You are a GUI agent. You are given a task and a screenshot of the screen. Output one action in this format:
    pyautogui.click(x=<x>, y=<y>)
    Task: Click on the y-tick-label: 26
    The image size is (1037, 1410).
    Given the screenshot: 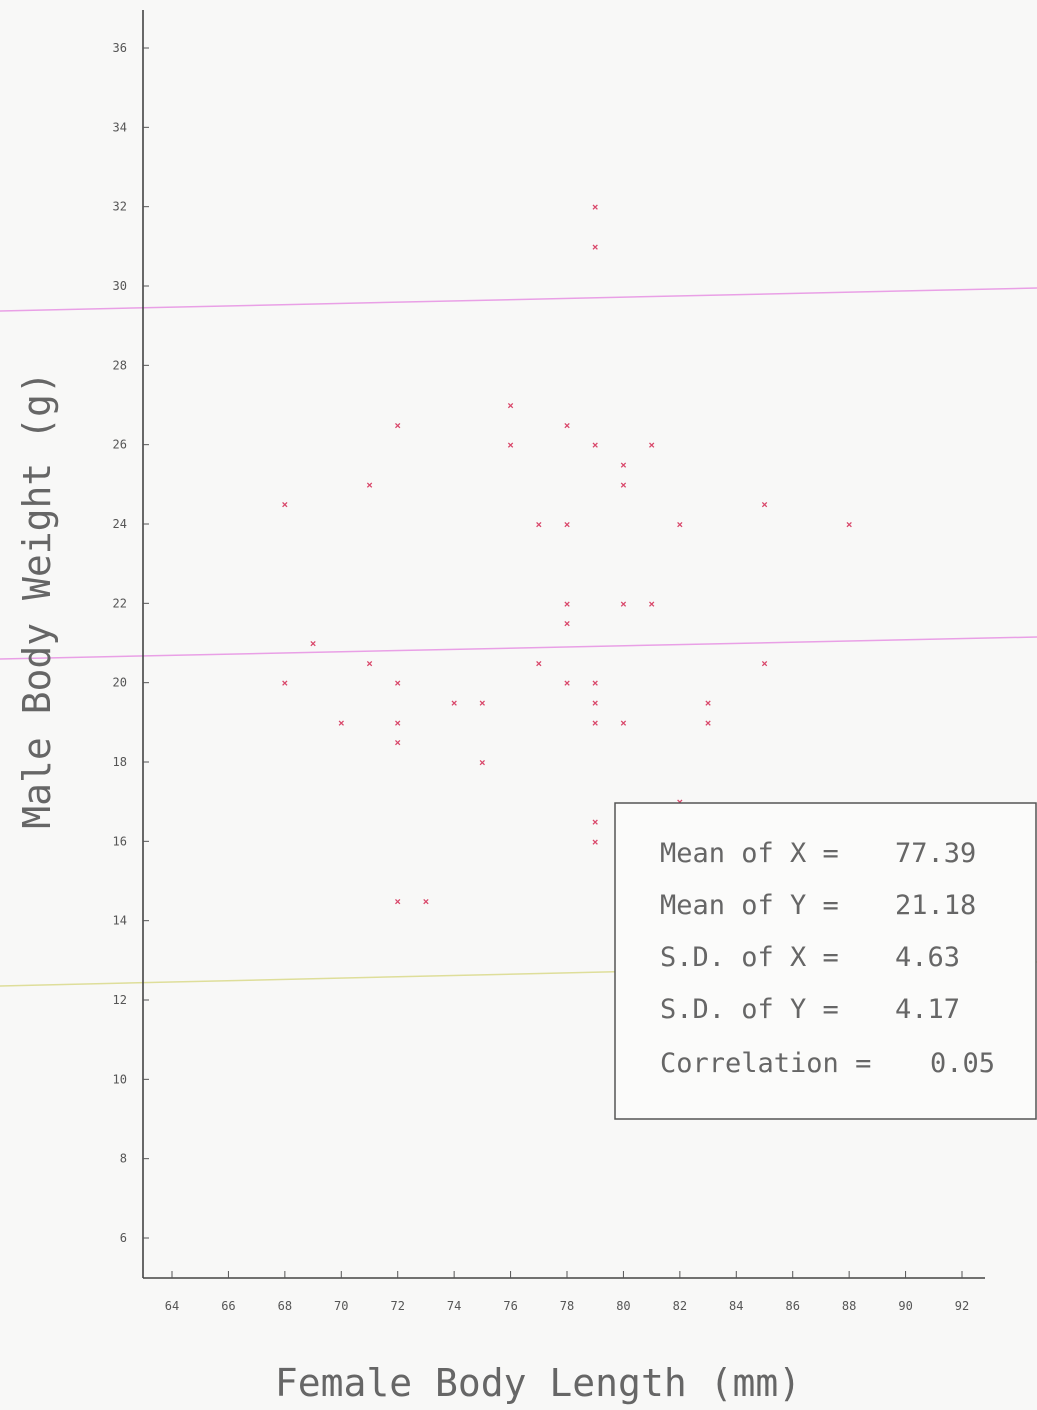 What is the action you would take?
    pyautogui.click(x=120, y=445)
    